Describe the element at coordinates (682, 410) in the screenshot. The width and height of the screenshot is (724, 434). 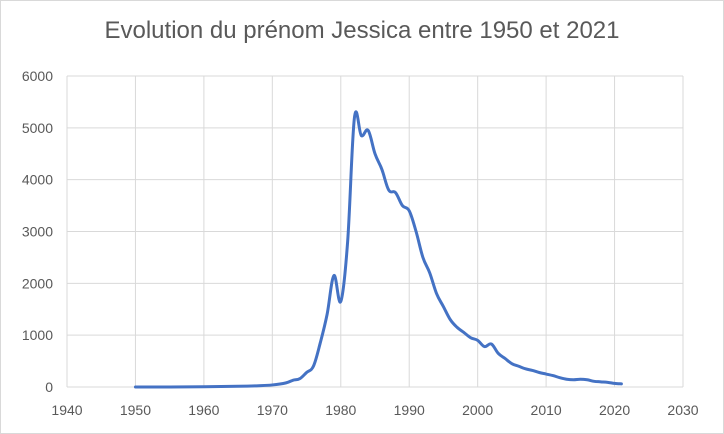
I see `x-tick-label: 2030` at that location.